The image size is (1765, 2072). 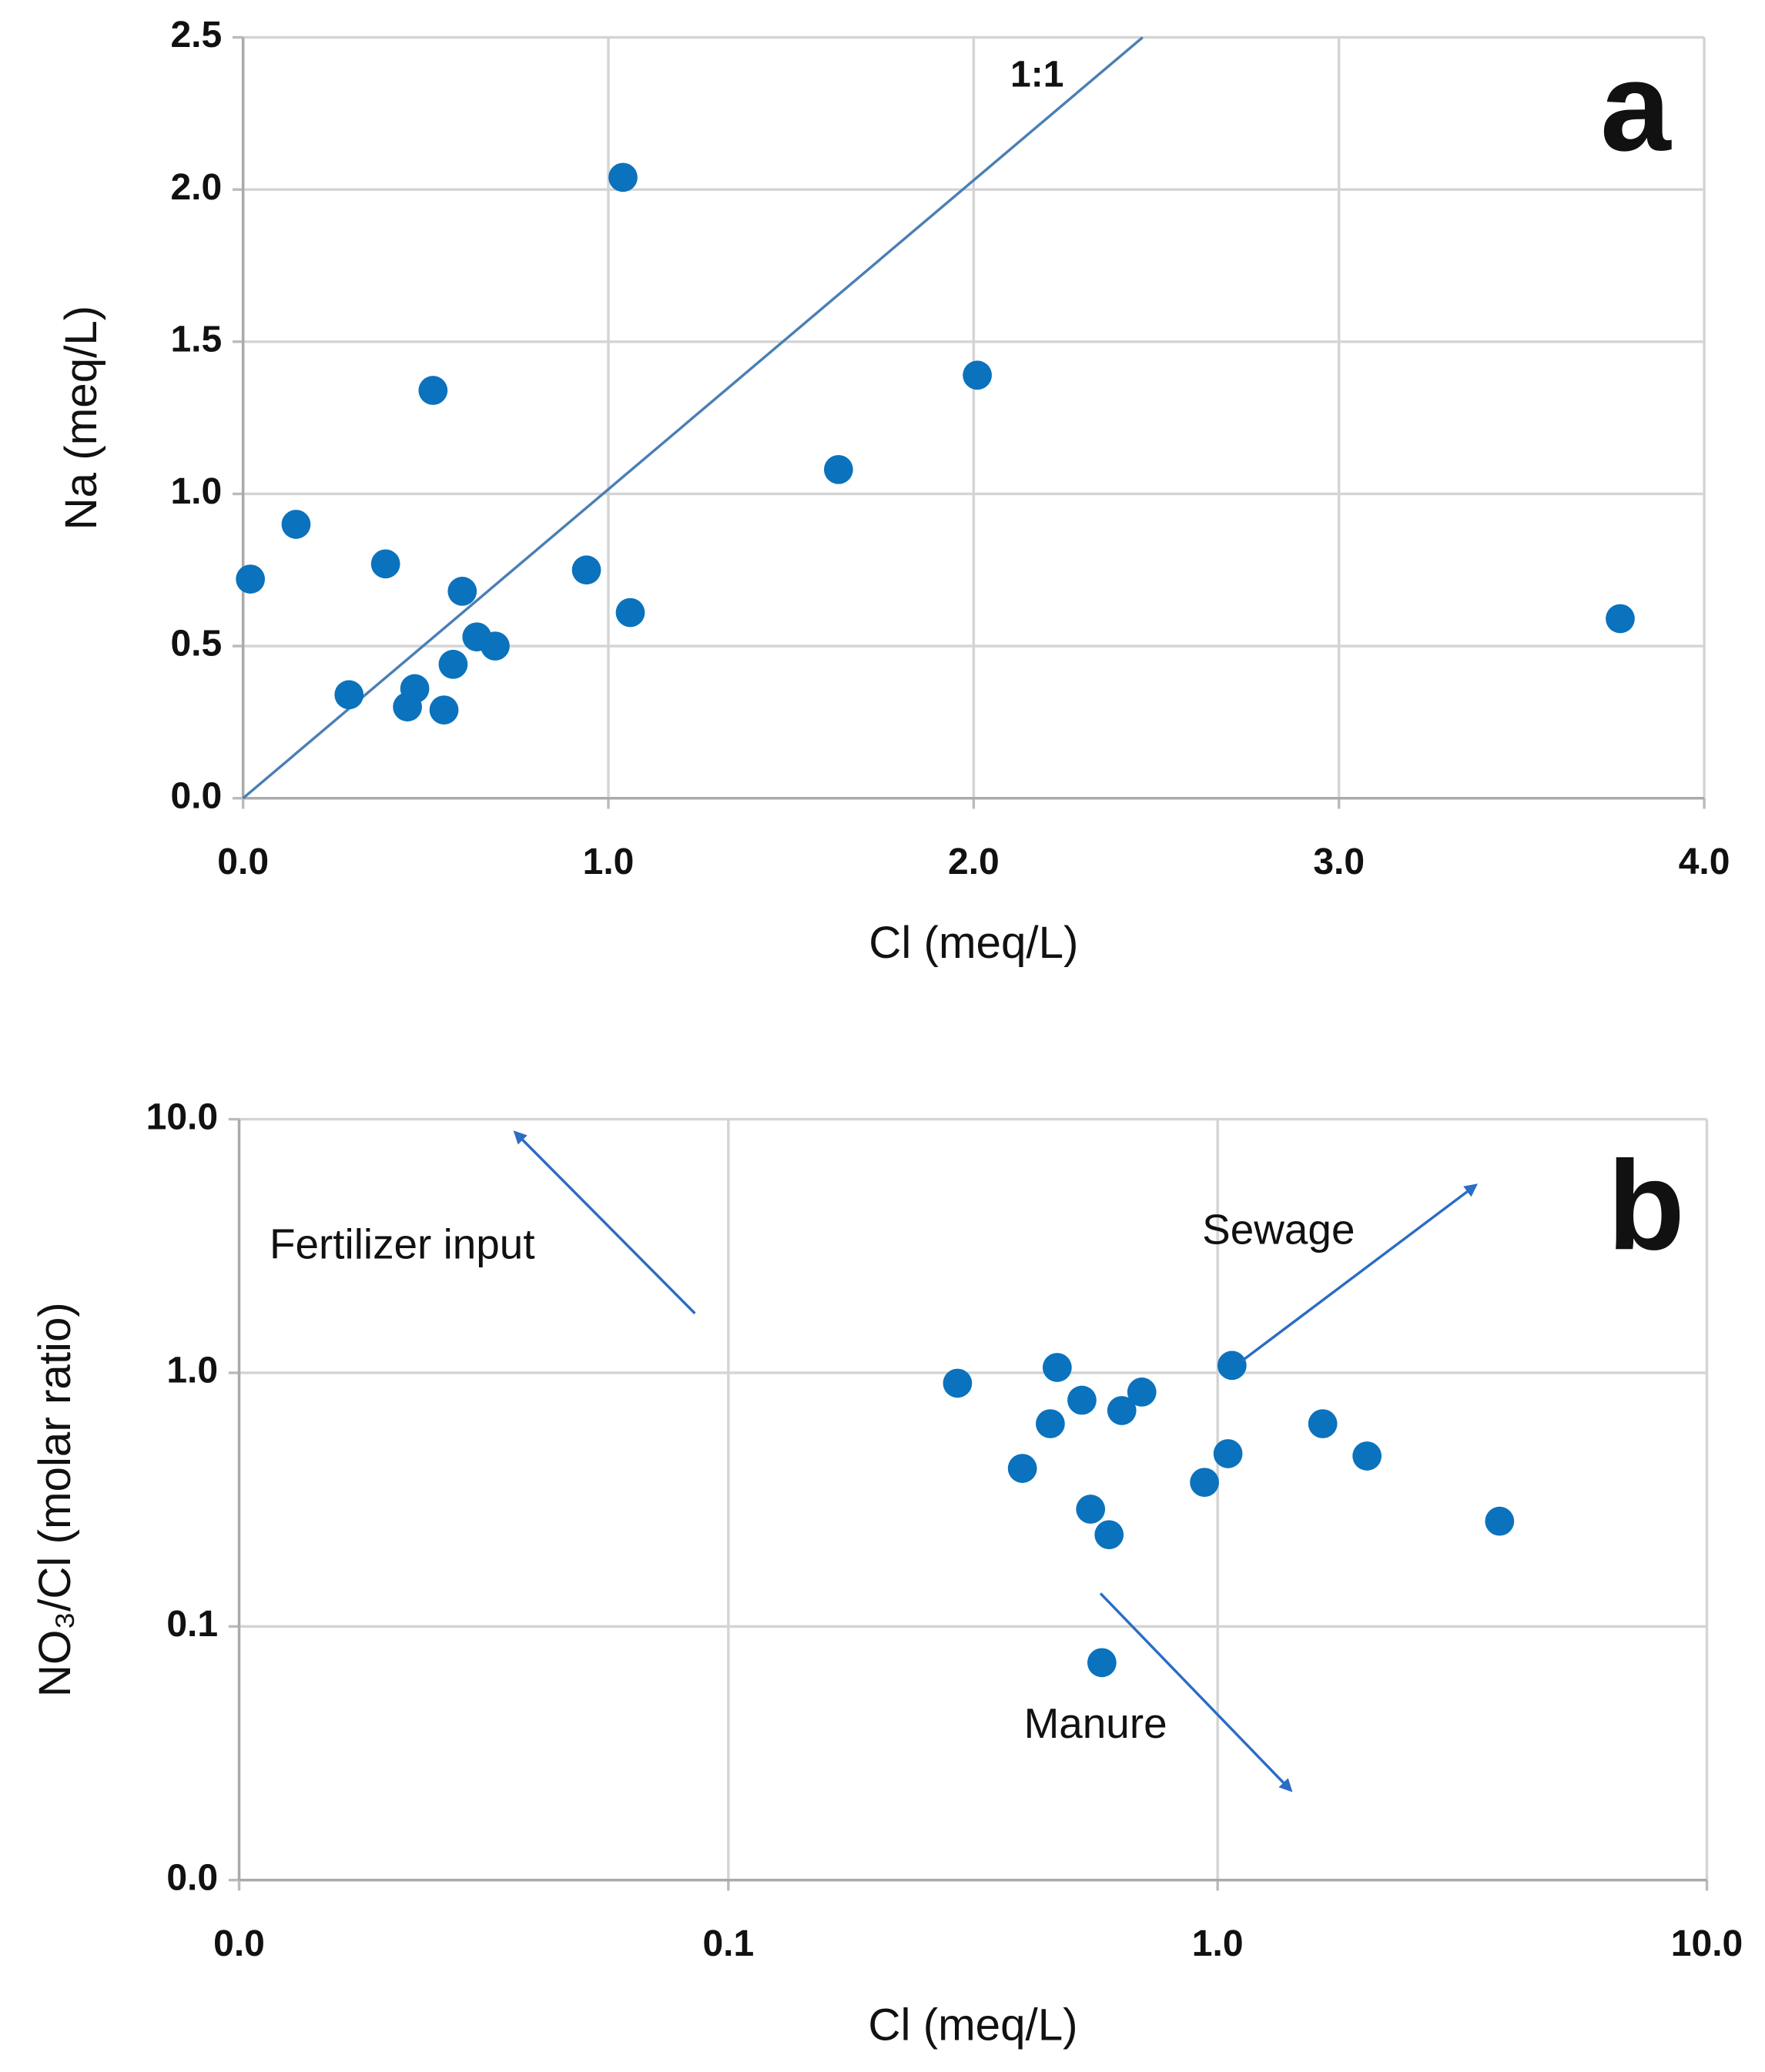 I want to click on panel-label: b, so click(x=1646, y=1205).